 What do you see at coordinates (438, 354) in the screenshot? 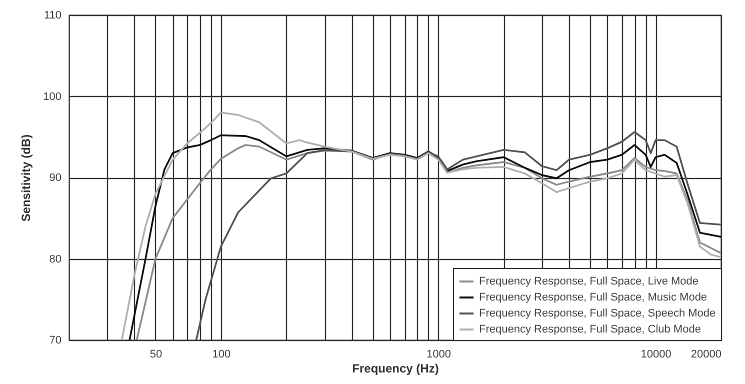
I see `x-tick-label: 1000` at bounding box center [438, 354].